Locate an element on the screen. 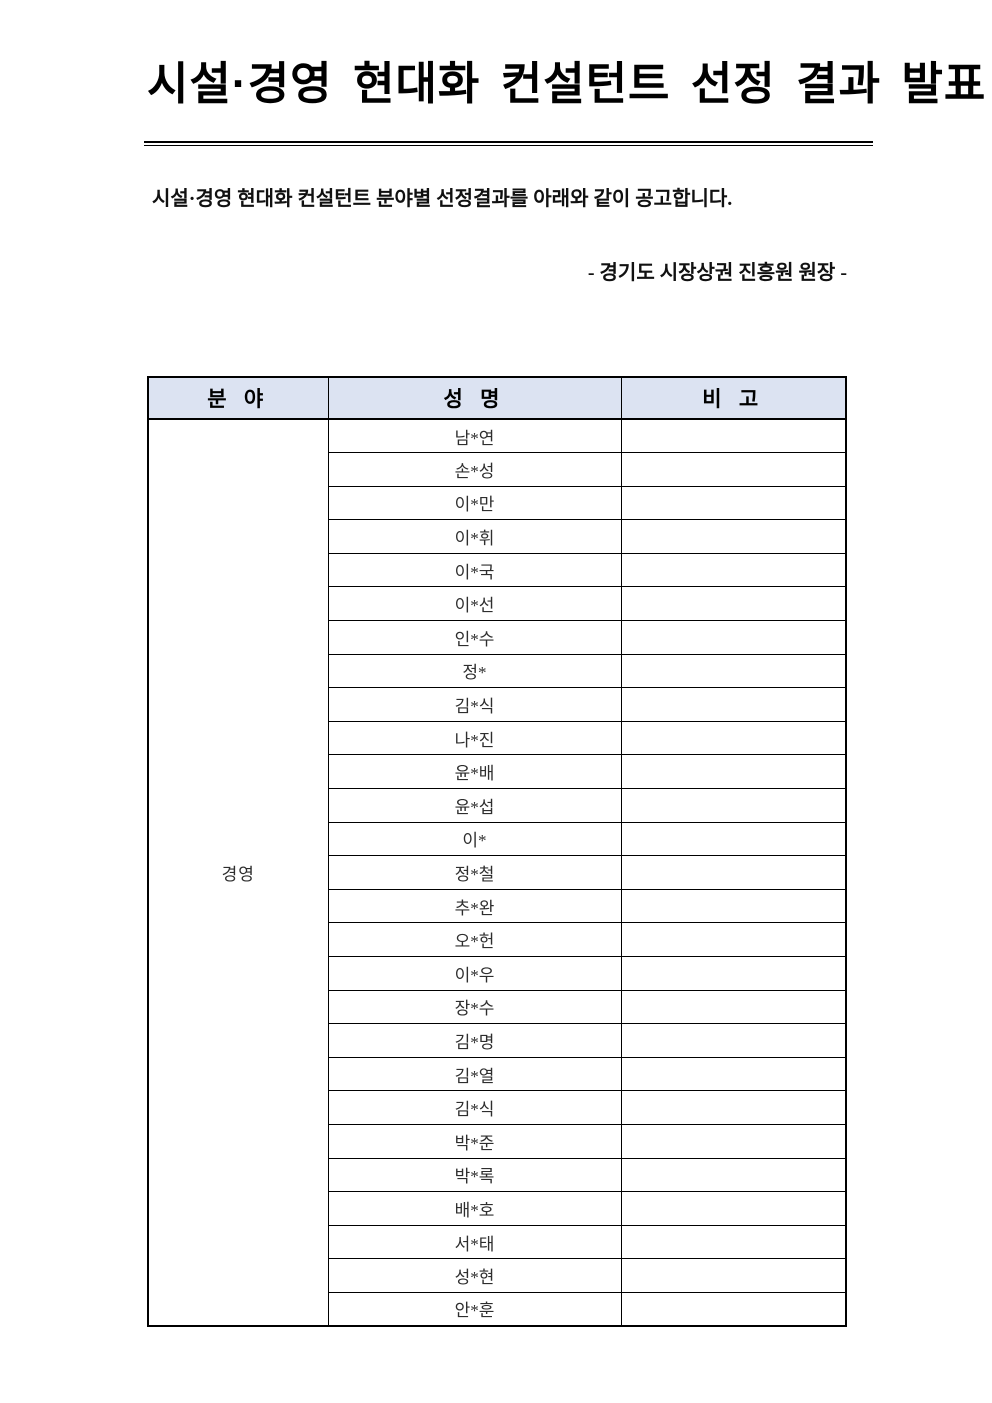 Image resolution: width=992 pixels, height=1403 pixels. intro-paragraph: 시설·경영 현대화 컨설턴트 분야별 선정결과를 아래와 같이 공고합니다. is located at coordinates (442, 199).